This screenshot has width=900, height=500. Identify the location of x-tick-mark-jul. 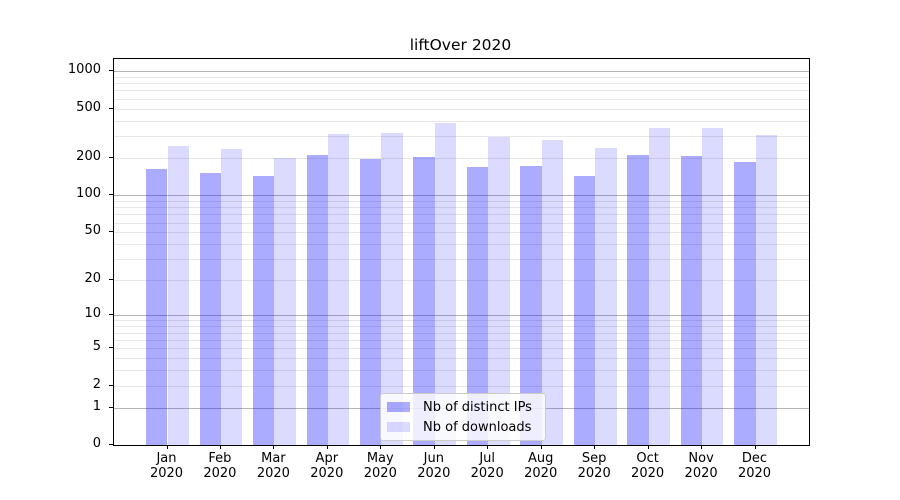
(488, 447).